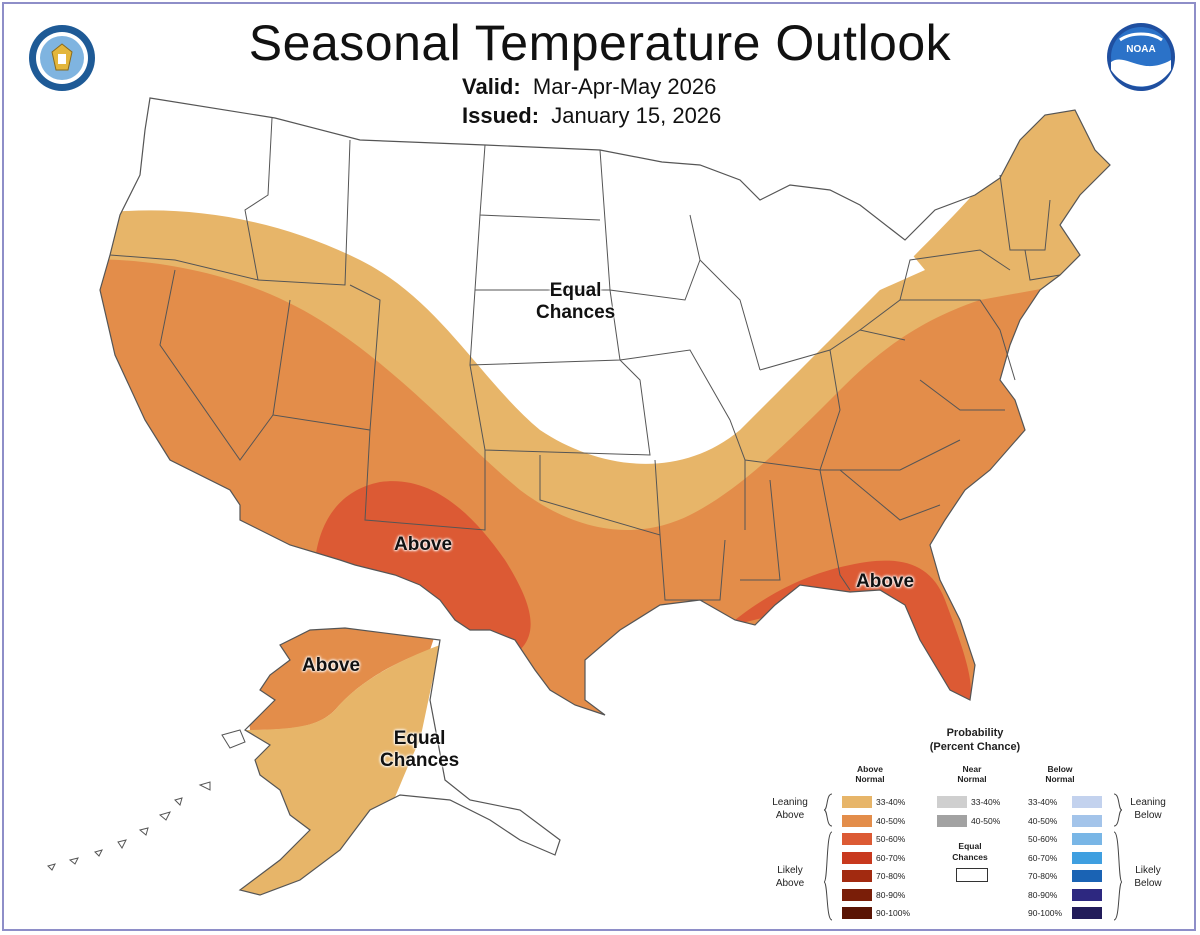  Describe the element at coordinates (636, 115) in the screenshot. I see `issued-value: January 15, 2026` at that location.